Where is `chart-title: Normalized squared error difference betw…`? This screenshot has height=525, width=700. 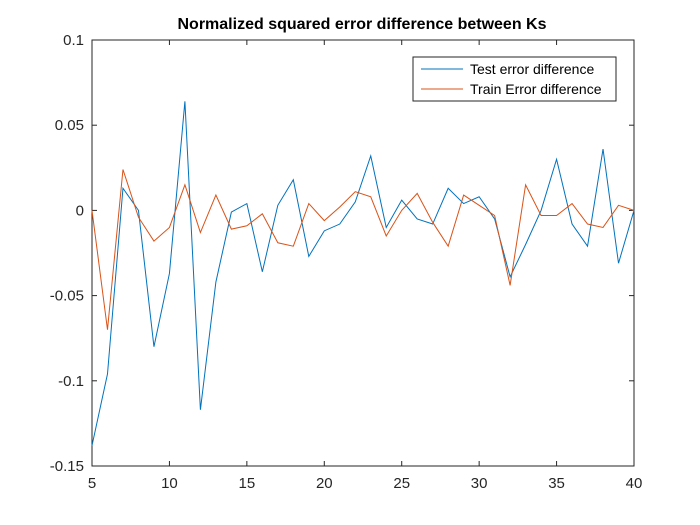 chart-title: Normalized squared error difference betw… is located at coordinates (362, 24).